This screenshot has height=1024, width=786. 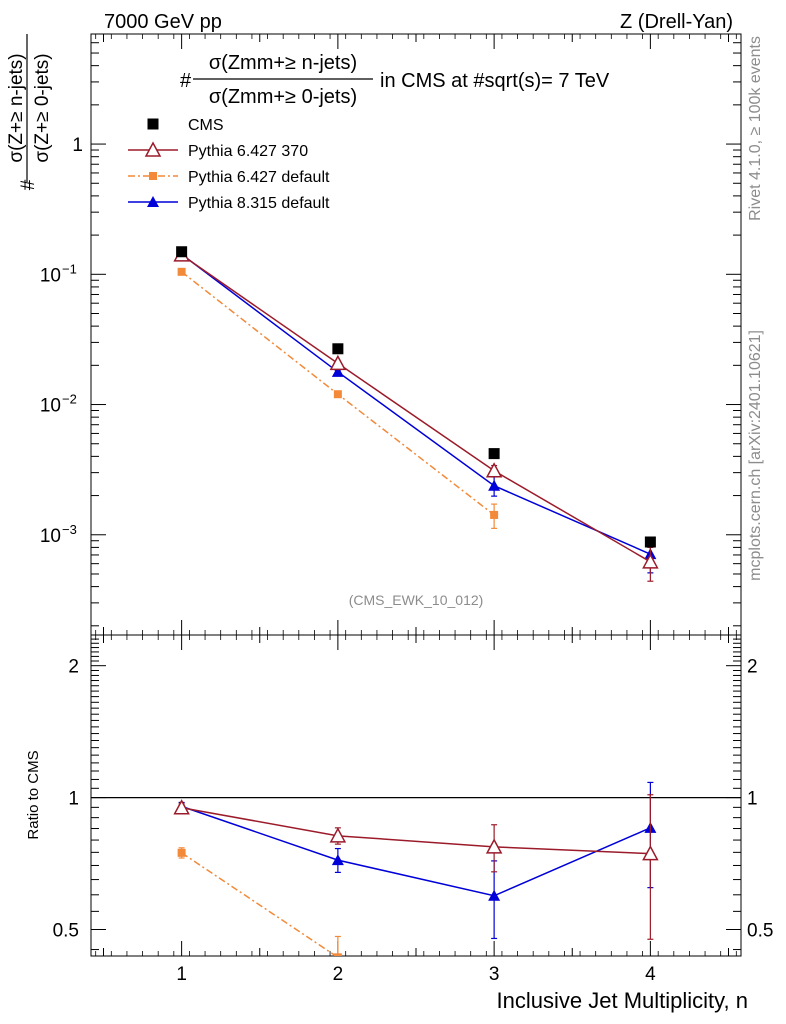 I want to click on legend-label: Pythia 6.427 default, so click(x=259, y=177).